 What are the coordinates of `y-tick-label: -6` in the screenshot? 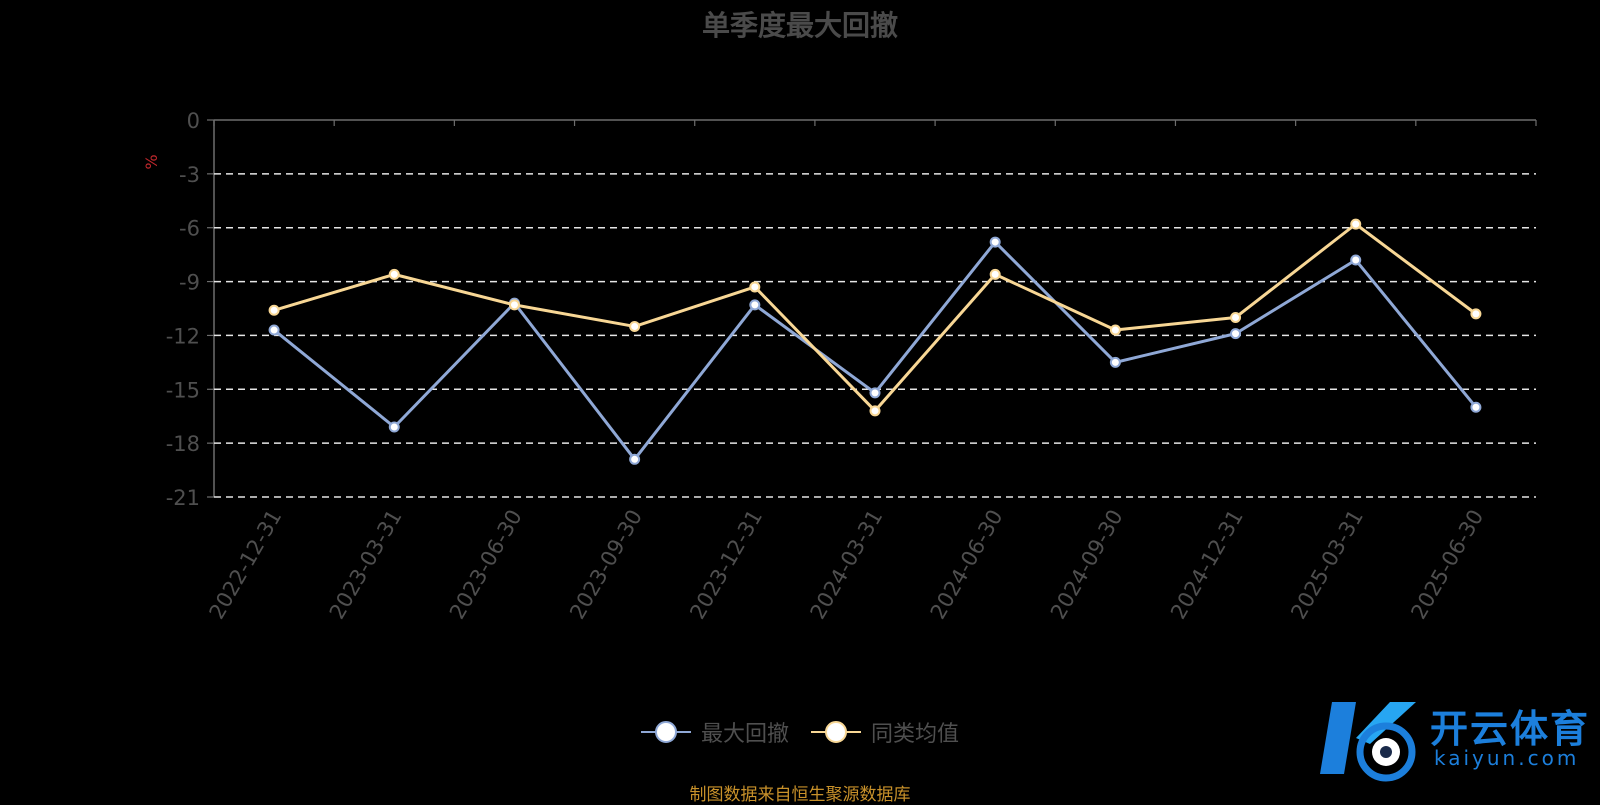 It's located at (189, 229).